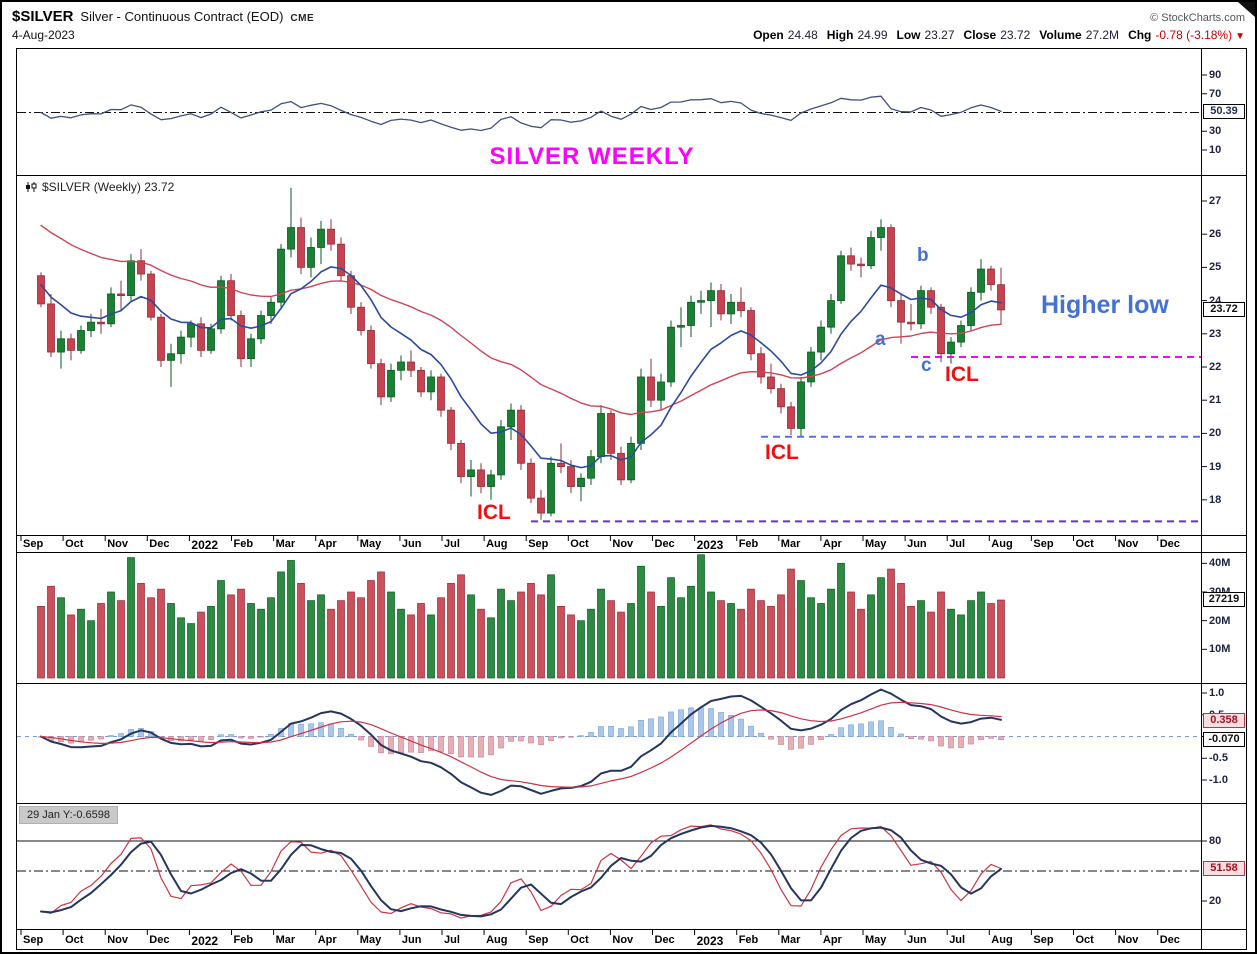 This screenshot has width=1257, height=954. What do you see at coordinates (1140, 35) in the screenshot?
I see `chg-label: Chg` at bounding box center [1140, 35].